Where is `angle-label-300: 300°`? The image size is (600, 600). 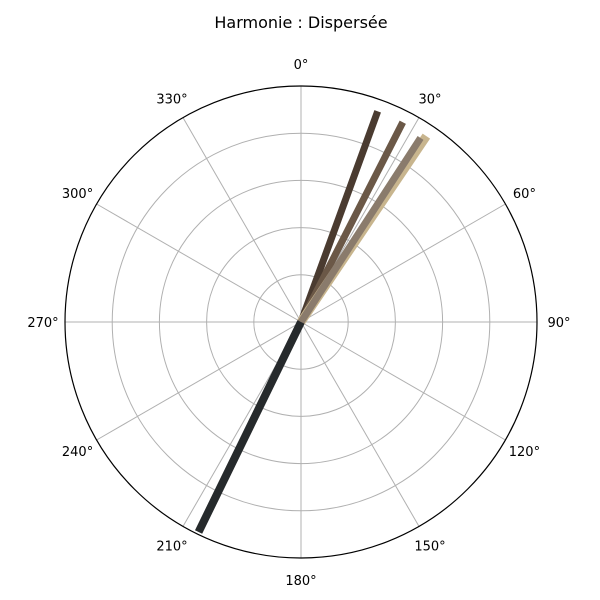 angle-label-300: 300° is located at coordinates (77, 194).